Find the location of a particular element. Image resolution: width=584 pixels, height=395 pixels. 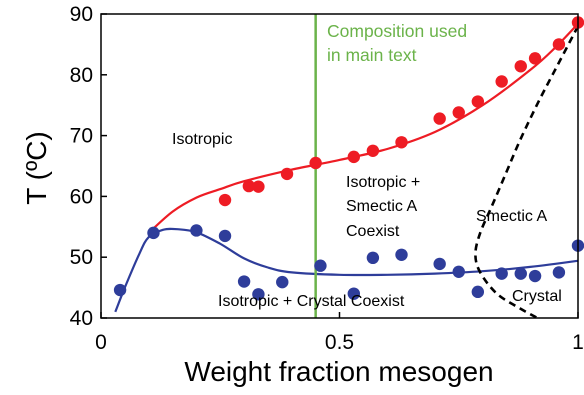

x-tick-label: 0 is located at coordinates (101, 342).